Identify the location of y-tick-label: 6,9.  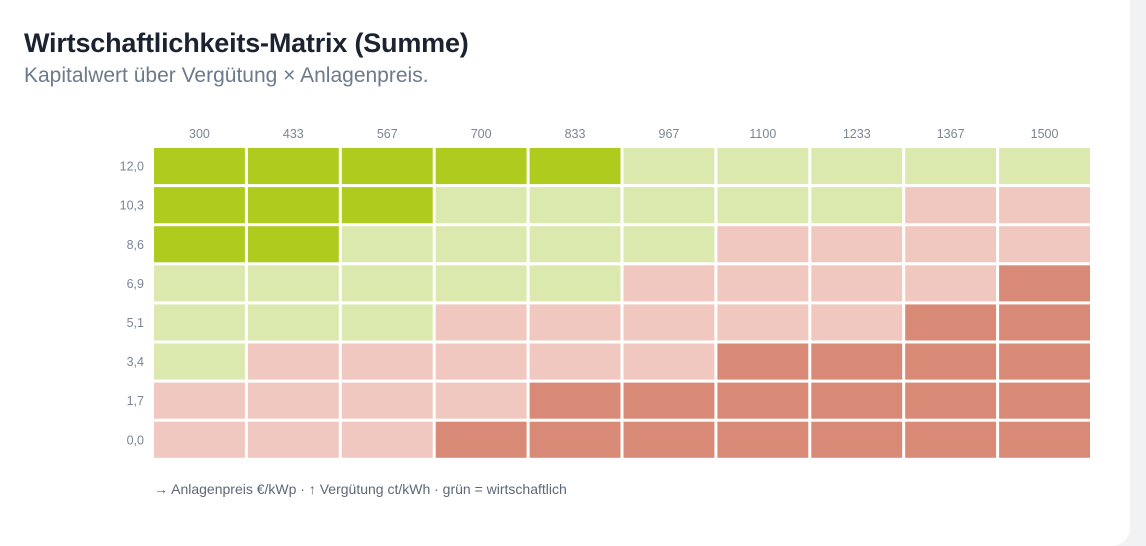
(135, 284).